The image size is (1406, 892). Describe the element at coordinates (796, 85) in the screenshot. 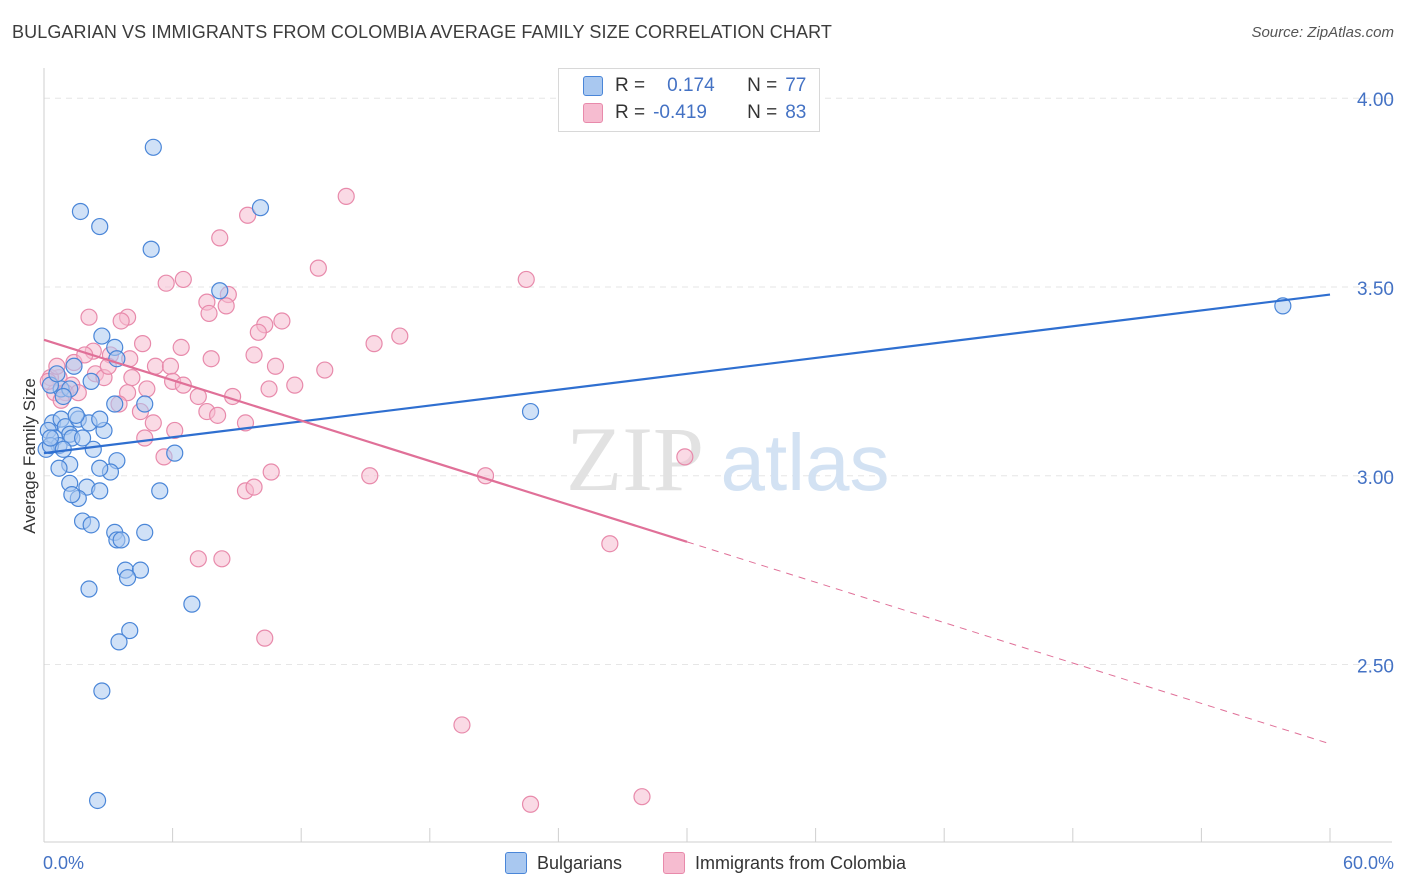

I see `legend-n-value: 77` at that location.